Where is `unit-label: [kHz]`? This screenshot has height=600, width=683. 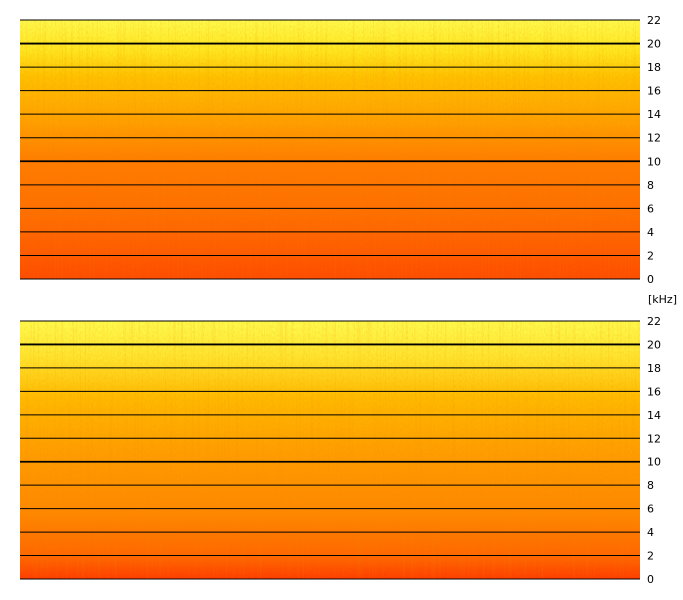 unit-label: [kHz] is located at coordinates (662, 299).